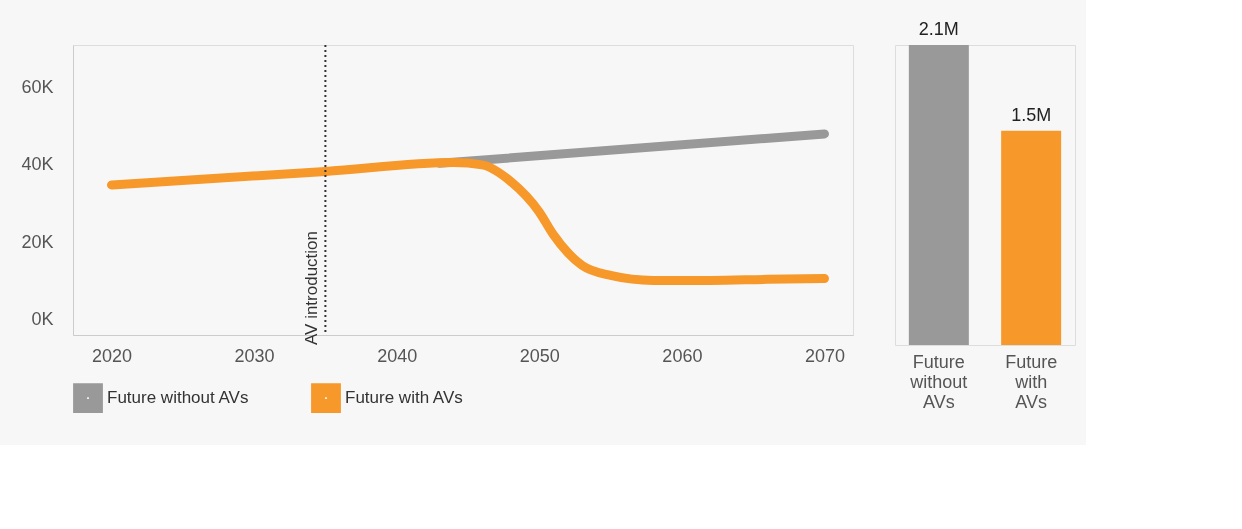  What do you see at coordinates (312, 287) in the screenshot?
I see `ref-line-label: AV introduction` at bounding box center [312, 287].